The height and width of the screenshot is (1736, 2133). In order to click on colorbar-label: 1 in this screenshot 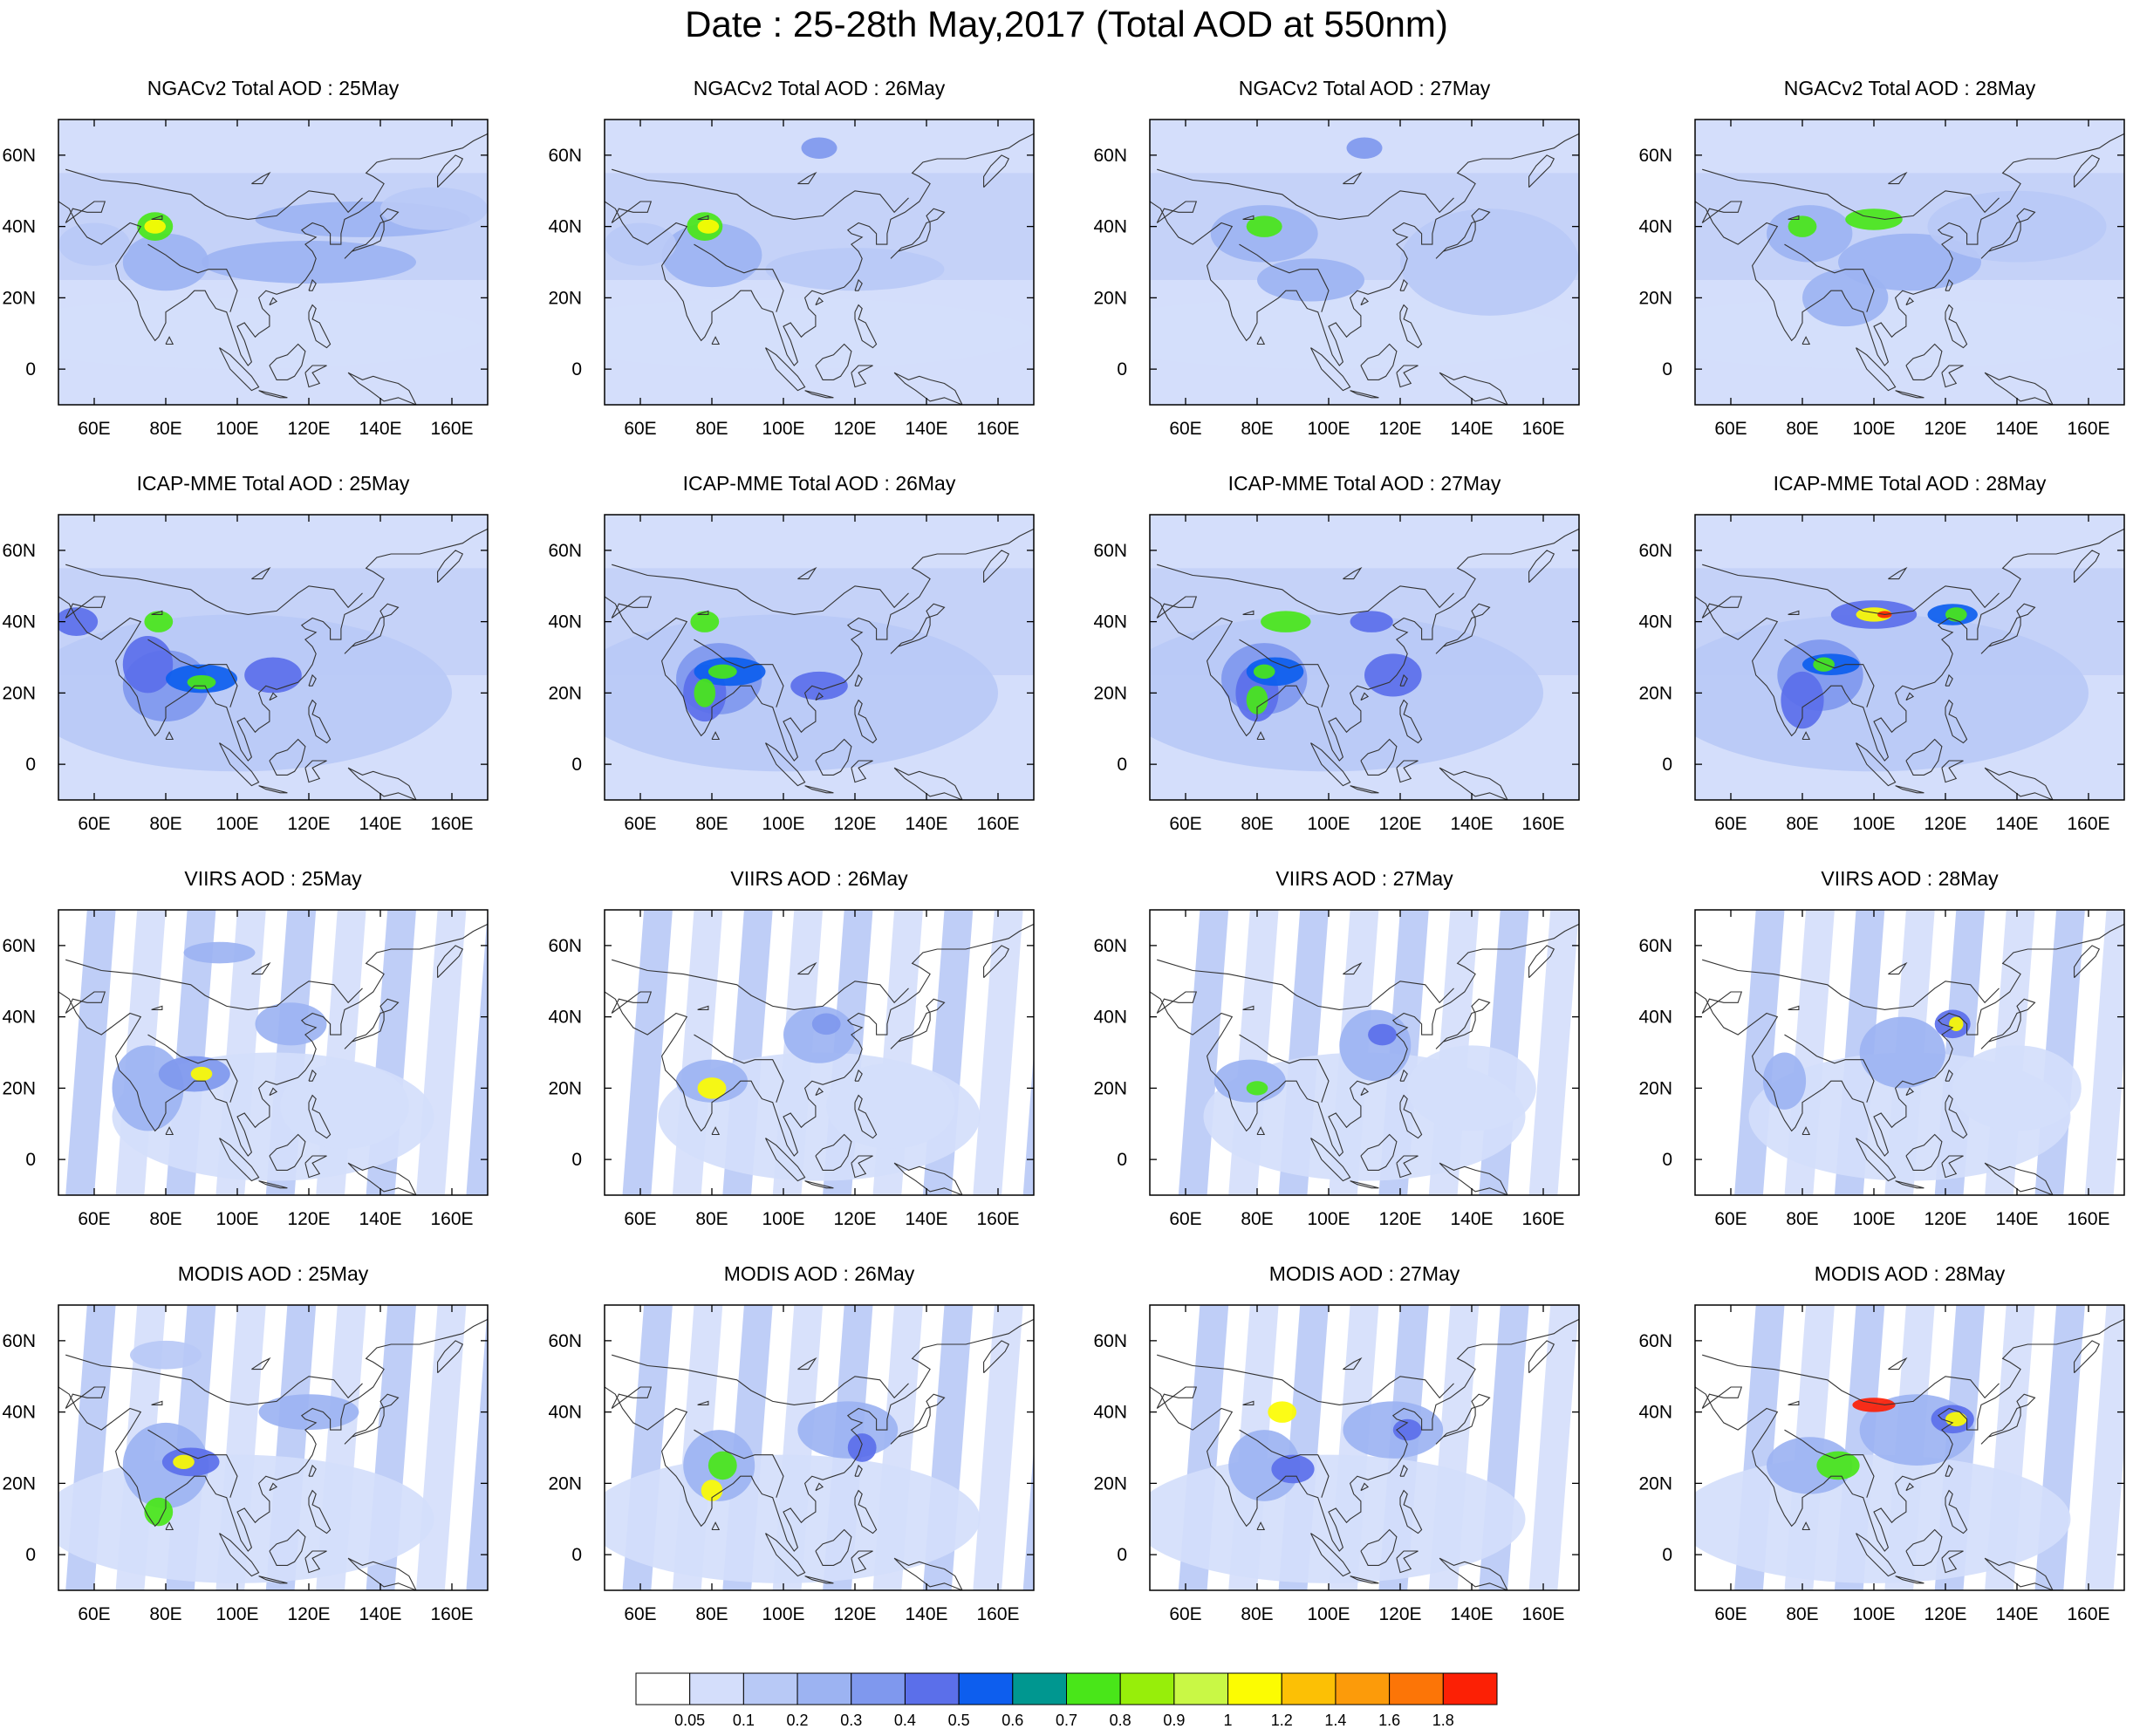, I will do `click(1228, 1720)`.